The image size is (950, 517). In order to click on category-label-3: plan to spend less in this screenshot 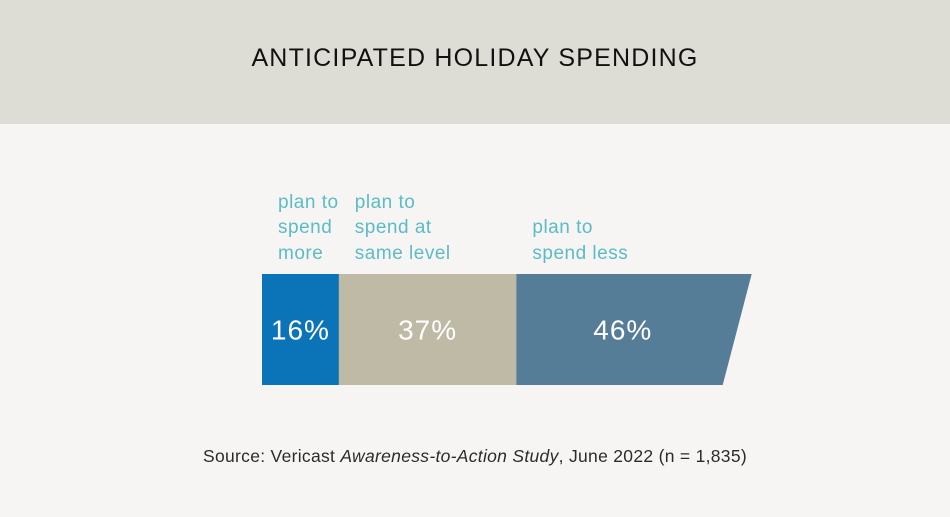, I will do `click(580, 240)`.